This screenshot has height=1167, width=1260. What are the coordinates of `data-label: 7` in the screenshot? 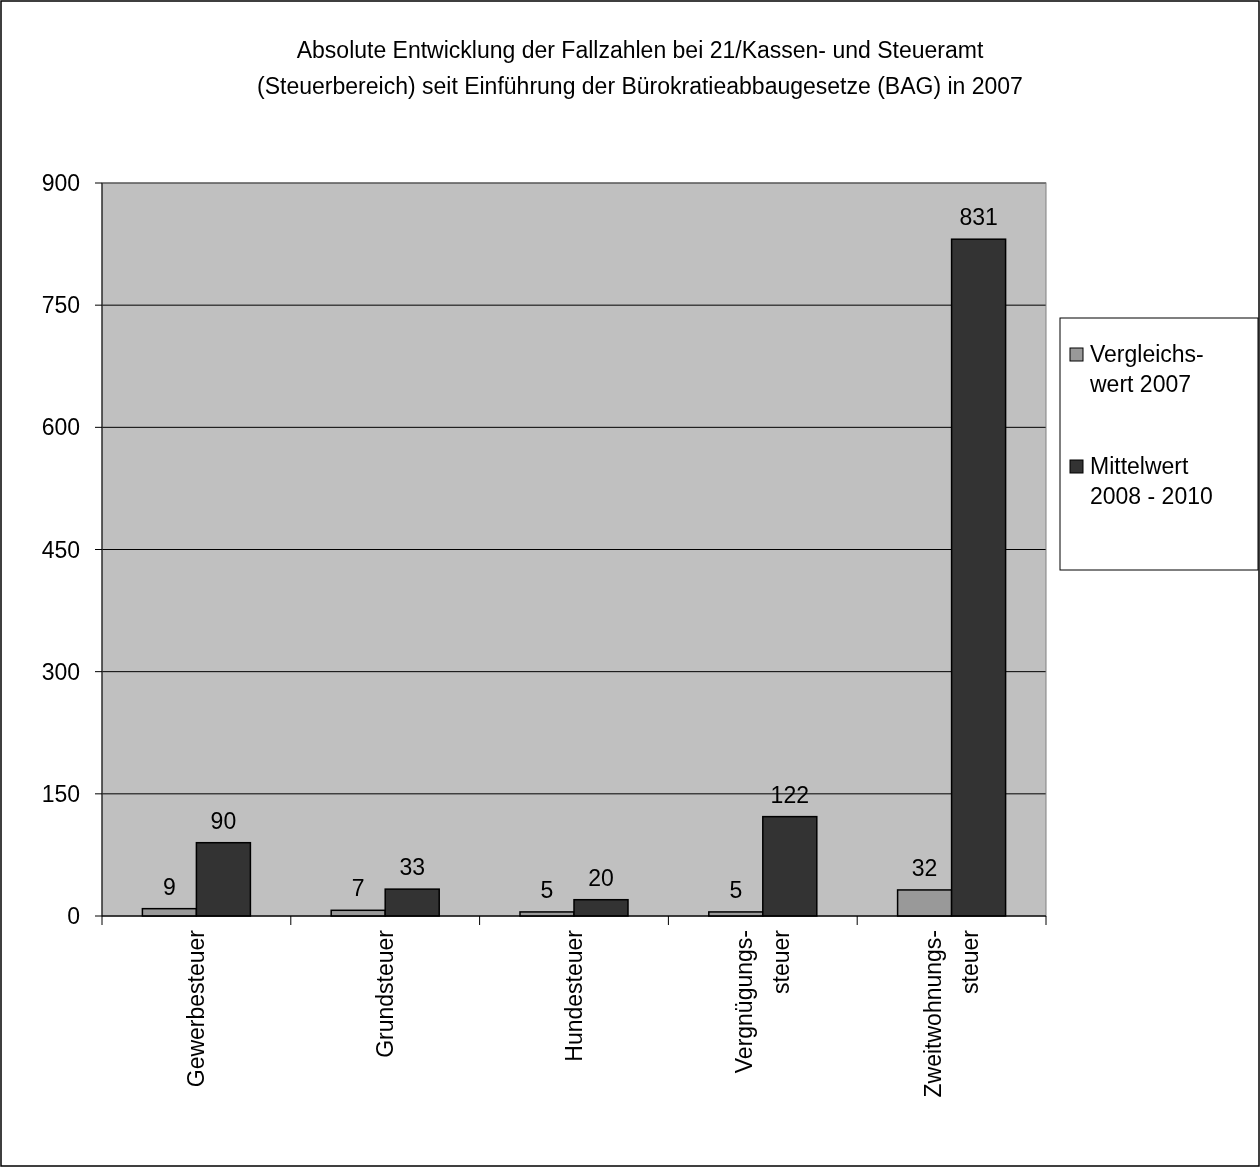 It's located at (358, 888).